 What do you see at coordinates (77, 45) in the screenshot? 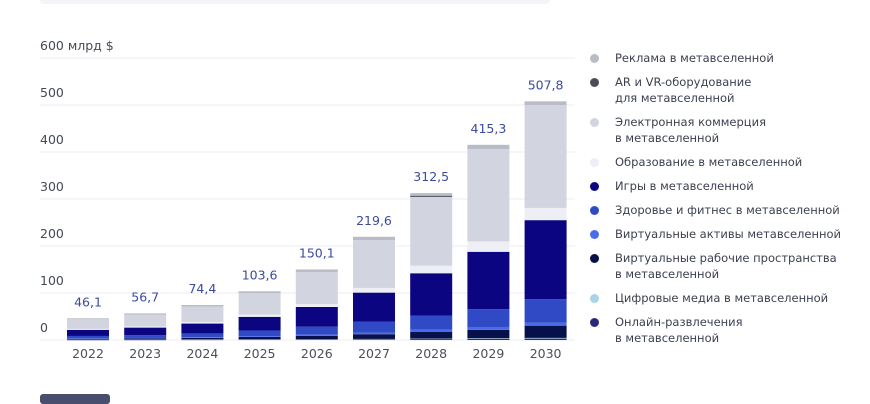
I see `y-tick-label: 600 млрд $` at bounding box center [77, 45].